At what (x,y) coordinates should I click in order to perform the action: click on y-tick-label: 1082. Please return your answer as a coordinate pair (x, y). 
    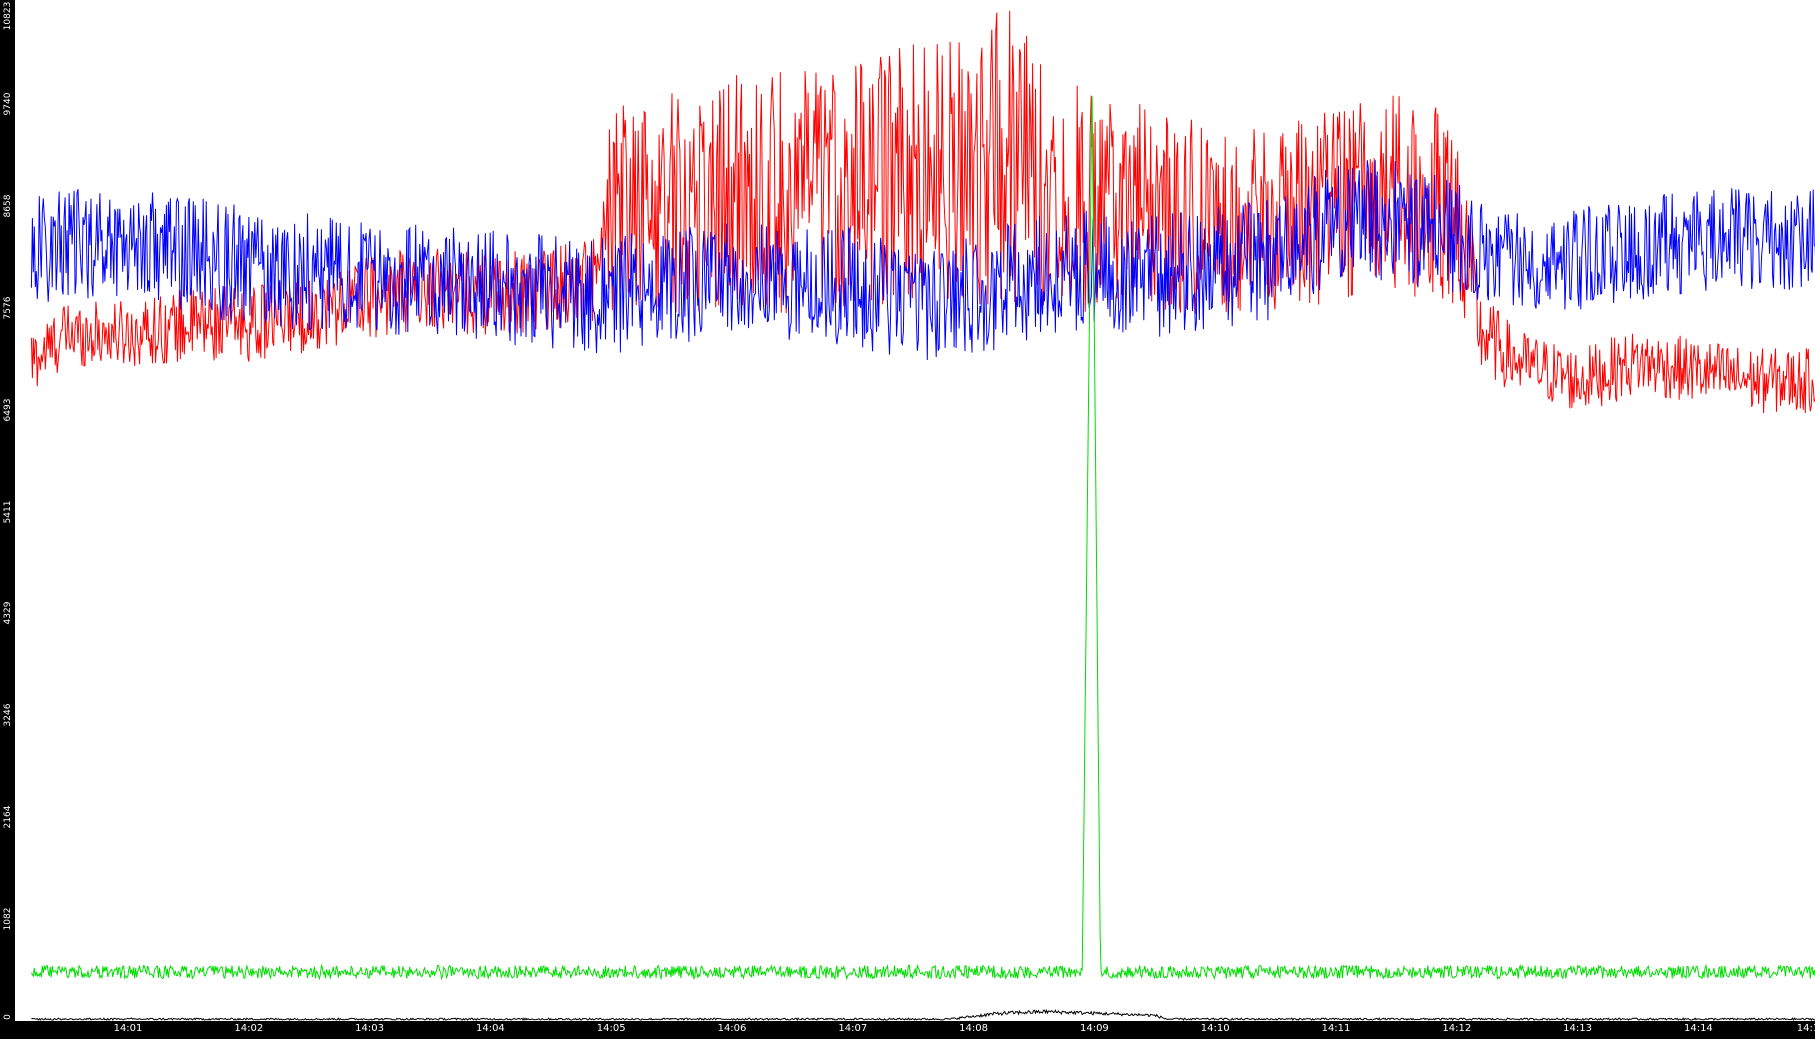
    Looking at the image, I should click on (7, 919).